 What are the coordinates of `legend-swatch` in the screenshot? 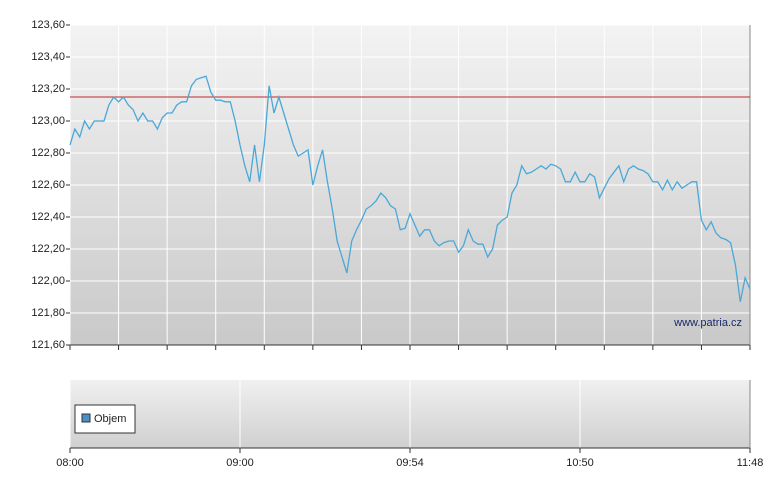 It's located at (86, 418).